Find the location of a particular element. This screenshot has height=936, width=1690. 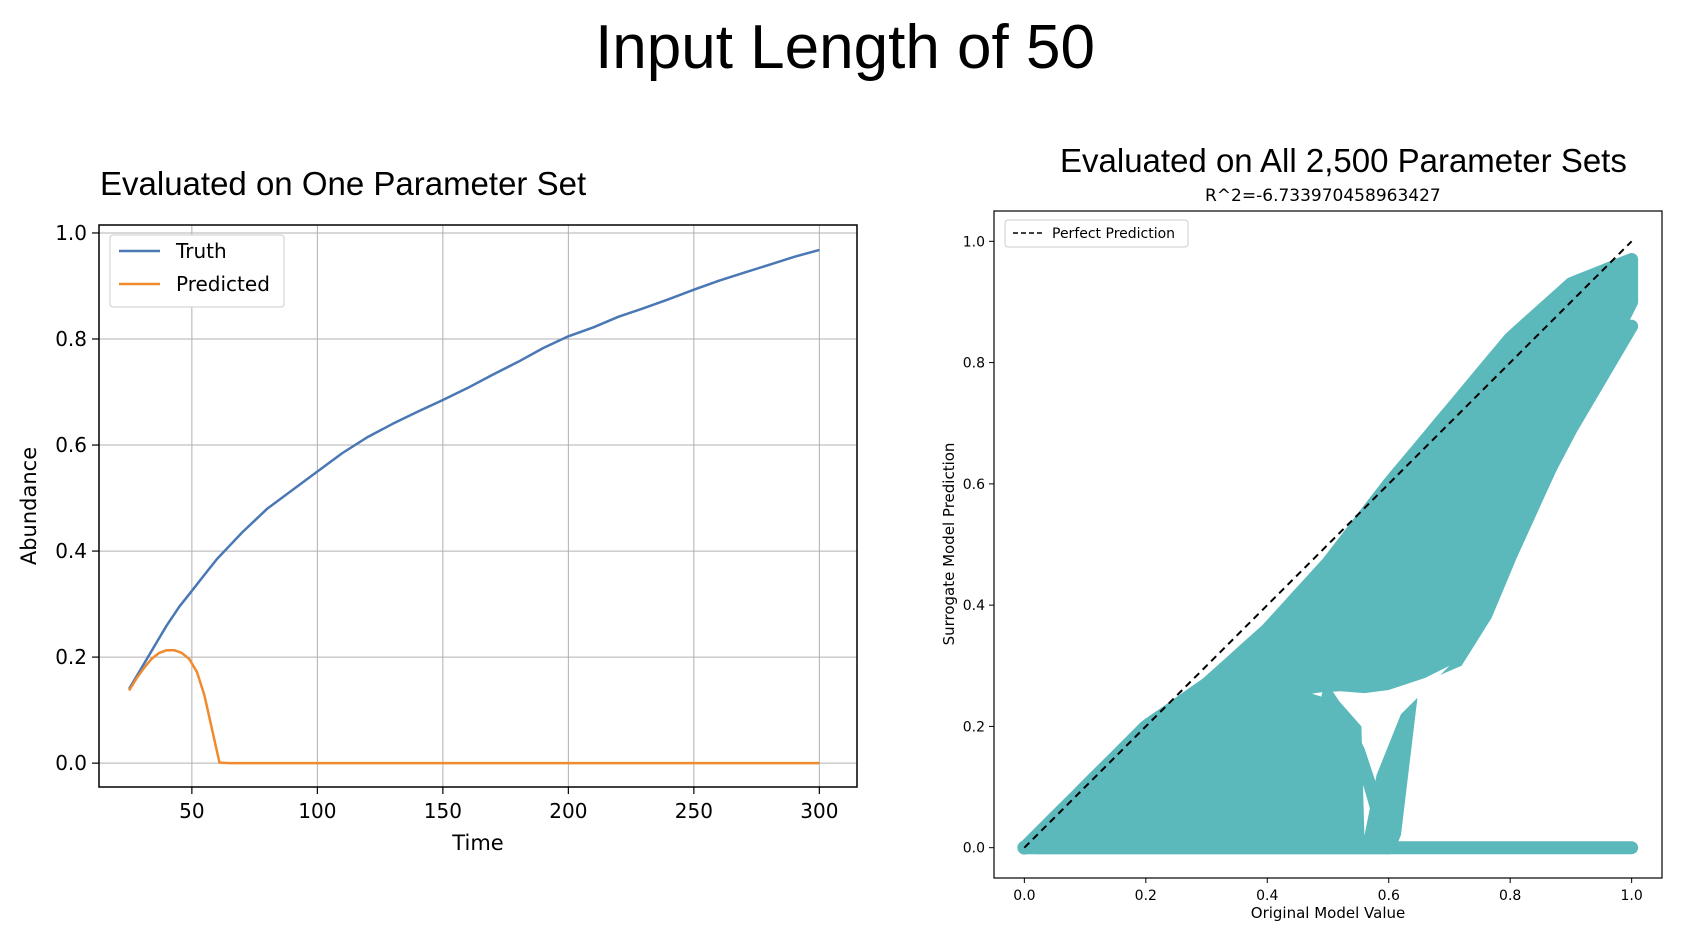

right-chart-legend: Perfect Prediction is located at coordinates (1096, 233).